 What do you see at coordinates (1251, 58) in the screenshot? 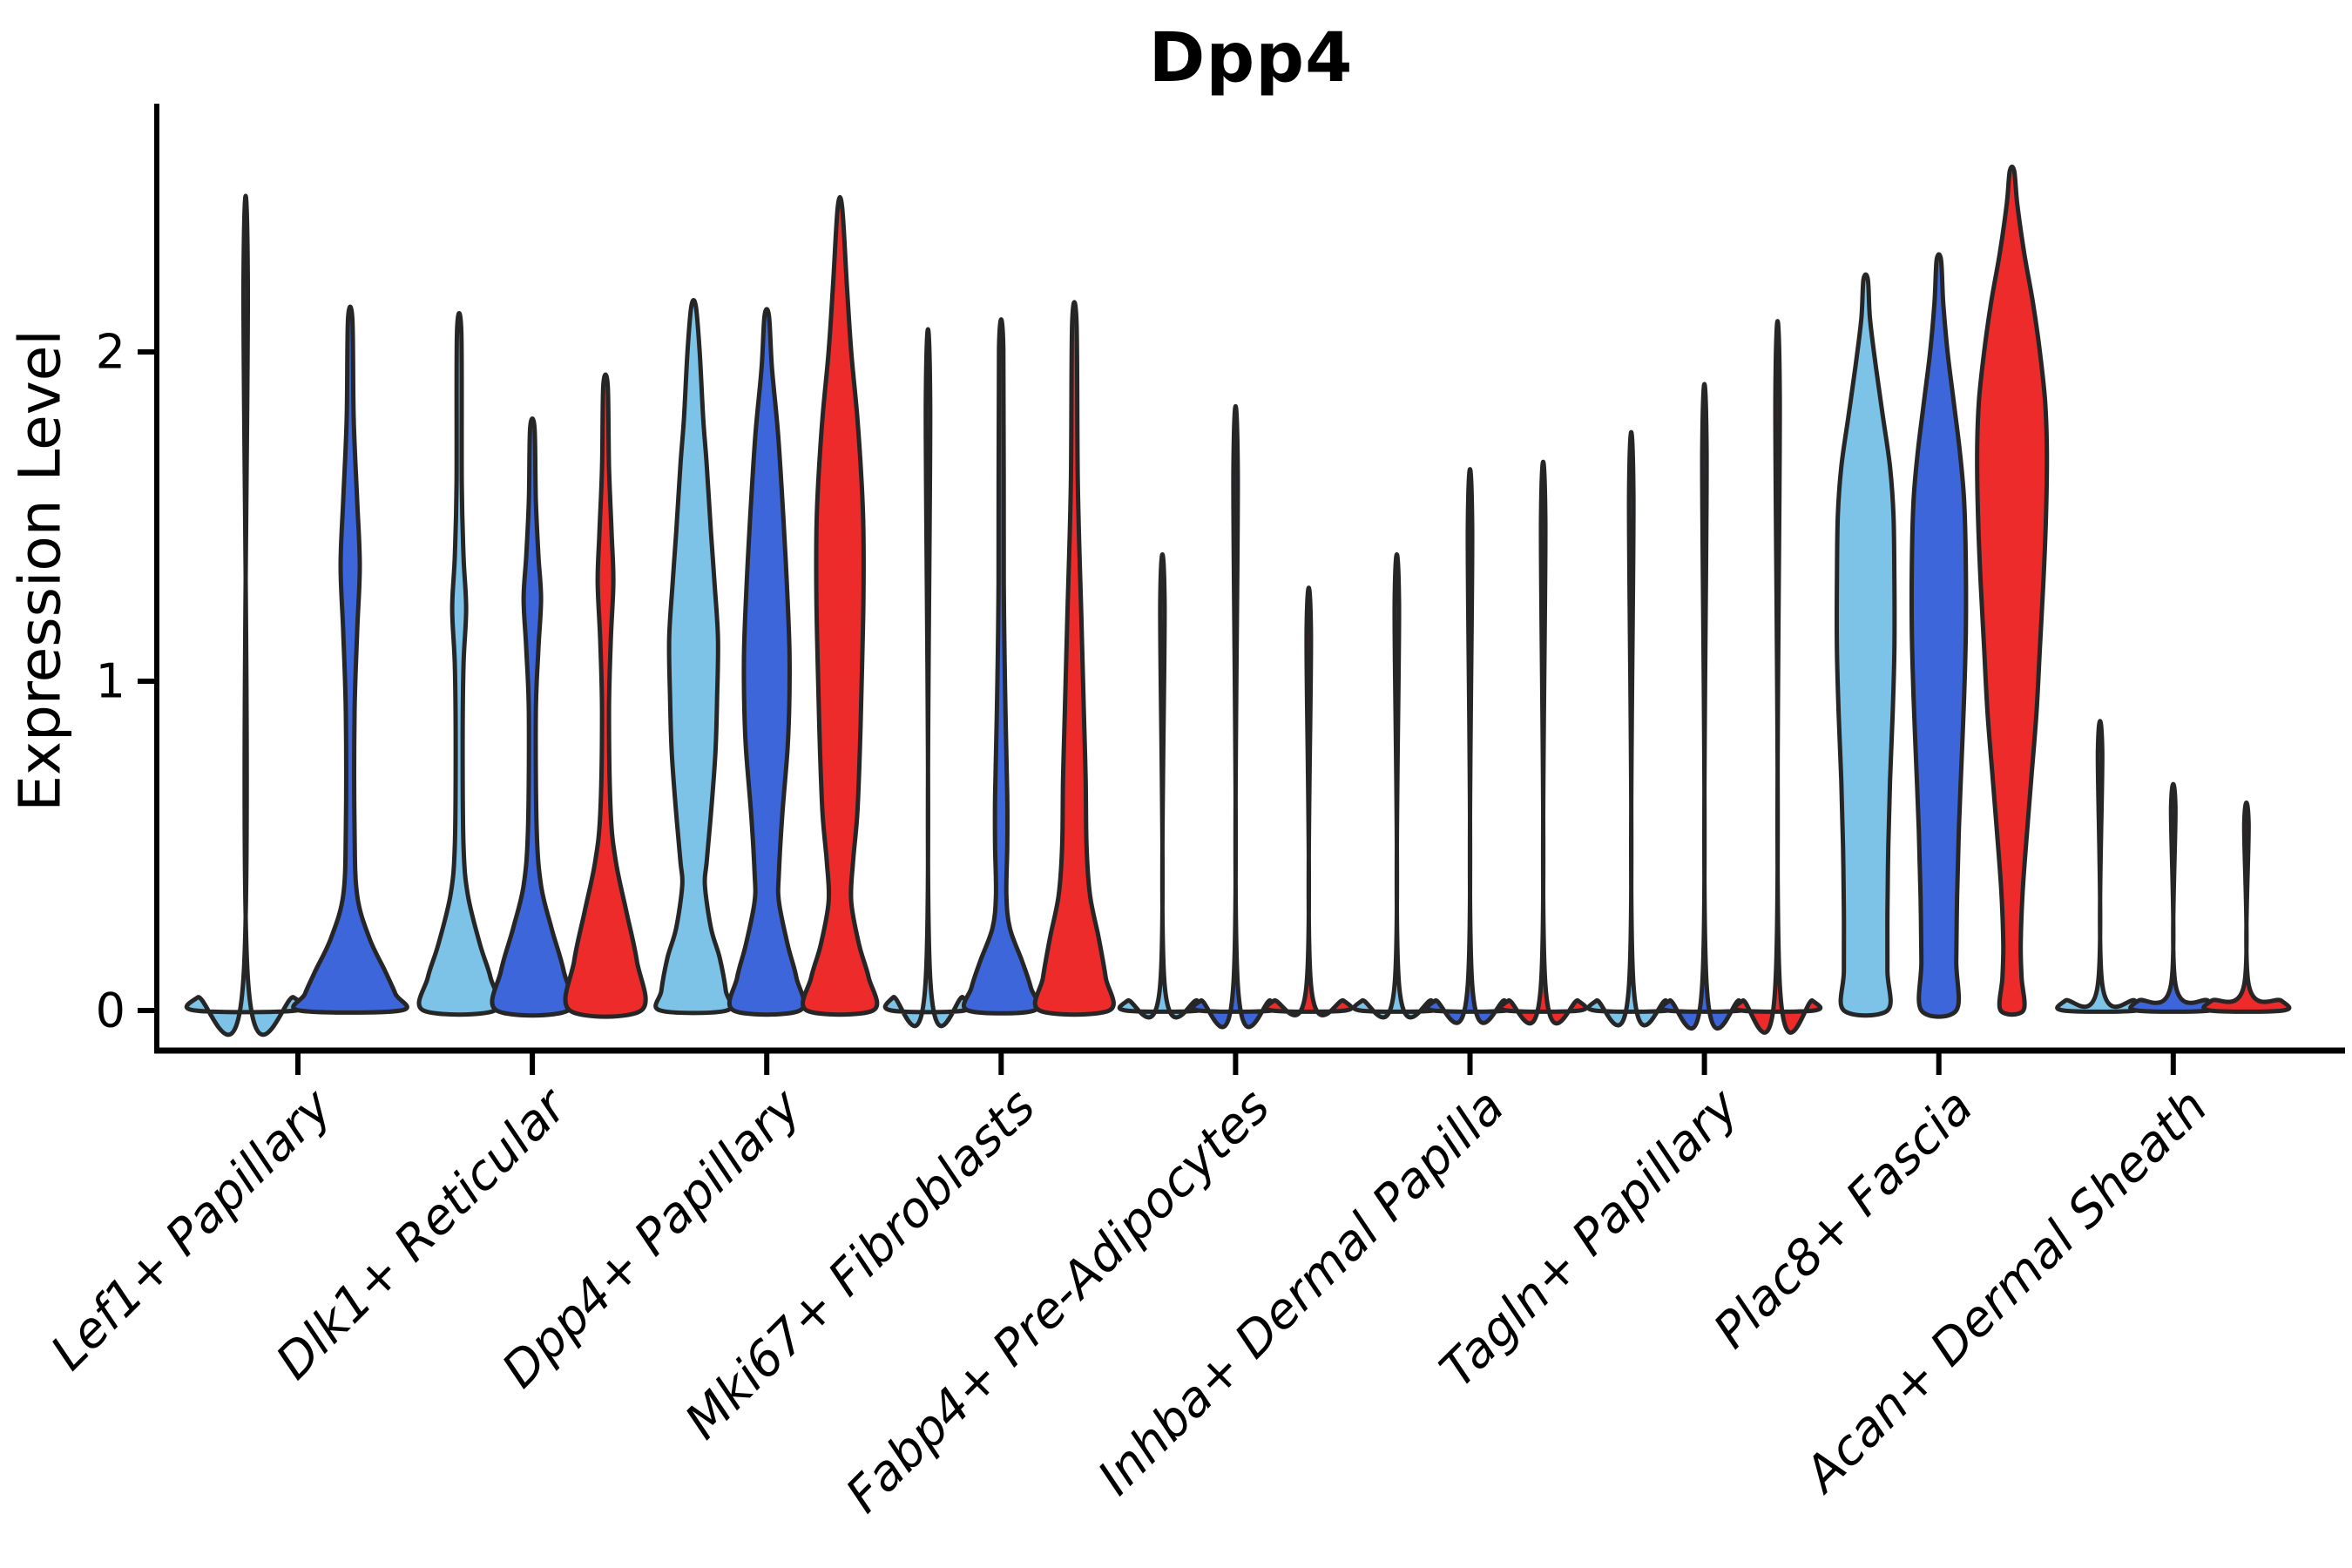
I see `chart-title: Dpp4` at bounding box center [1251, 58].